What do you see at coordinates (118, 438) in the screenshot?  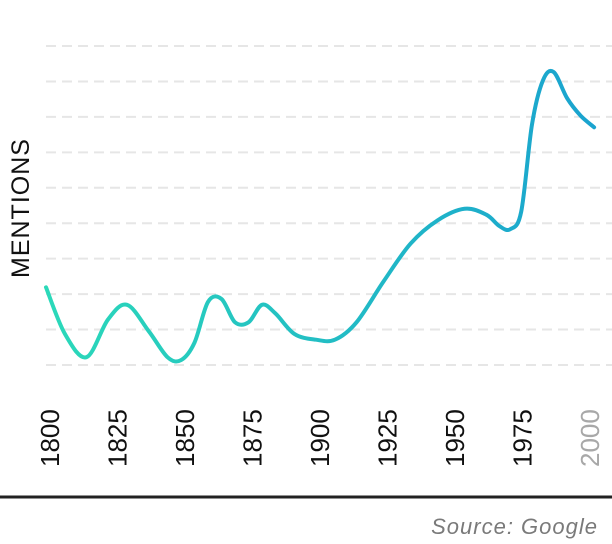 I see `x-tick-label: 1825` at bounding box center [118, 438].